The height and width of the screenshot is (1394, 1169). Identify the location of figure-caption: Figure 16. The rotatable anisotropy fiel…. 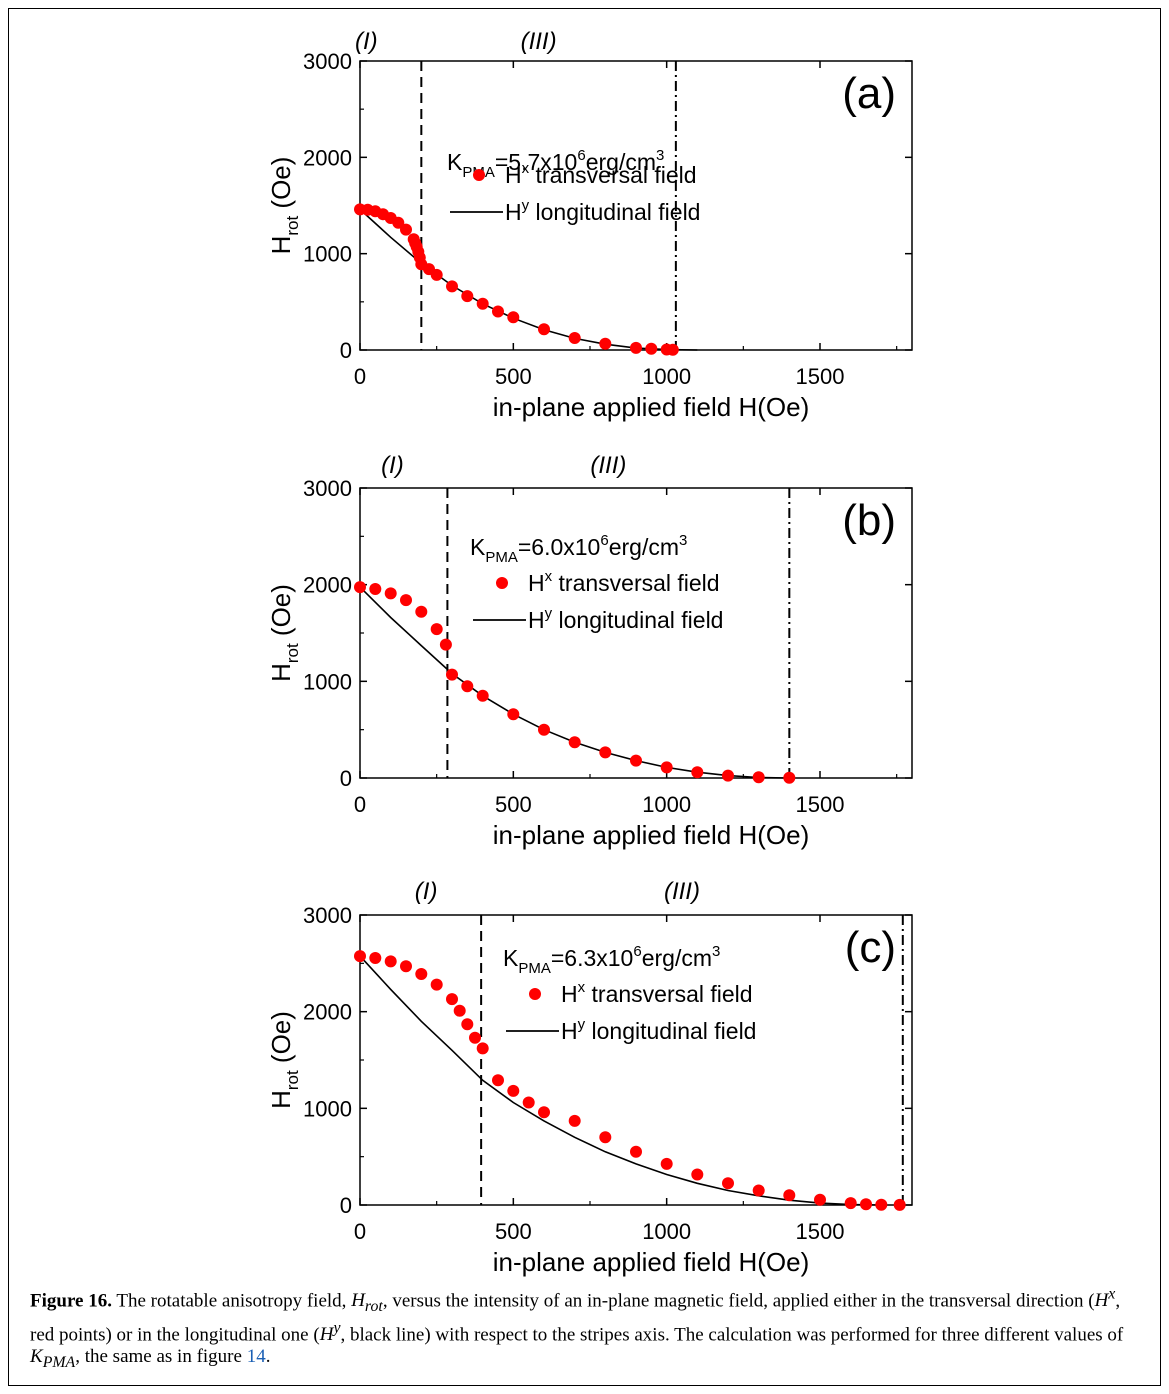
(585, 1329).